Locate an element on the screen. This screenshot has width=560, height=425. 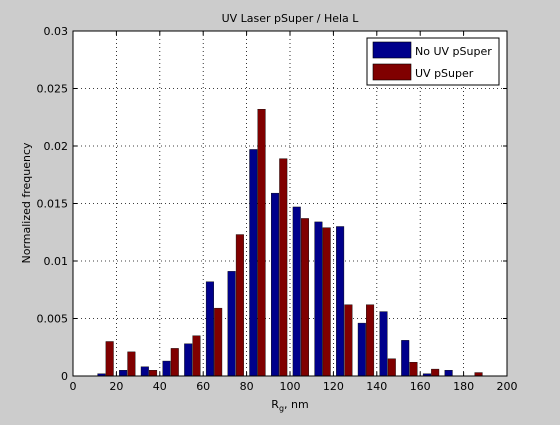
y-tick-label: 0.015 is located at coordinates (53, 204).